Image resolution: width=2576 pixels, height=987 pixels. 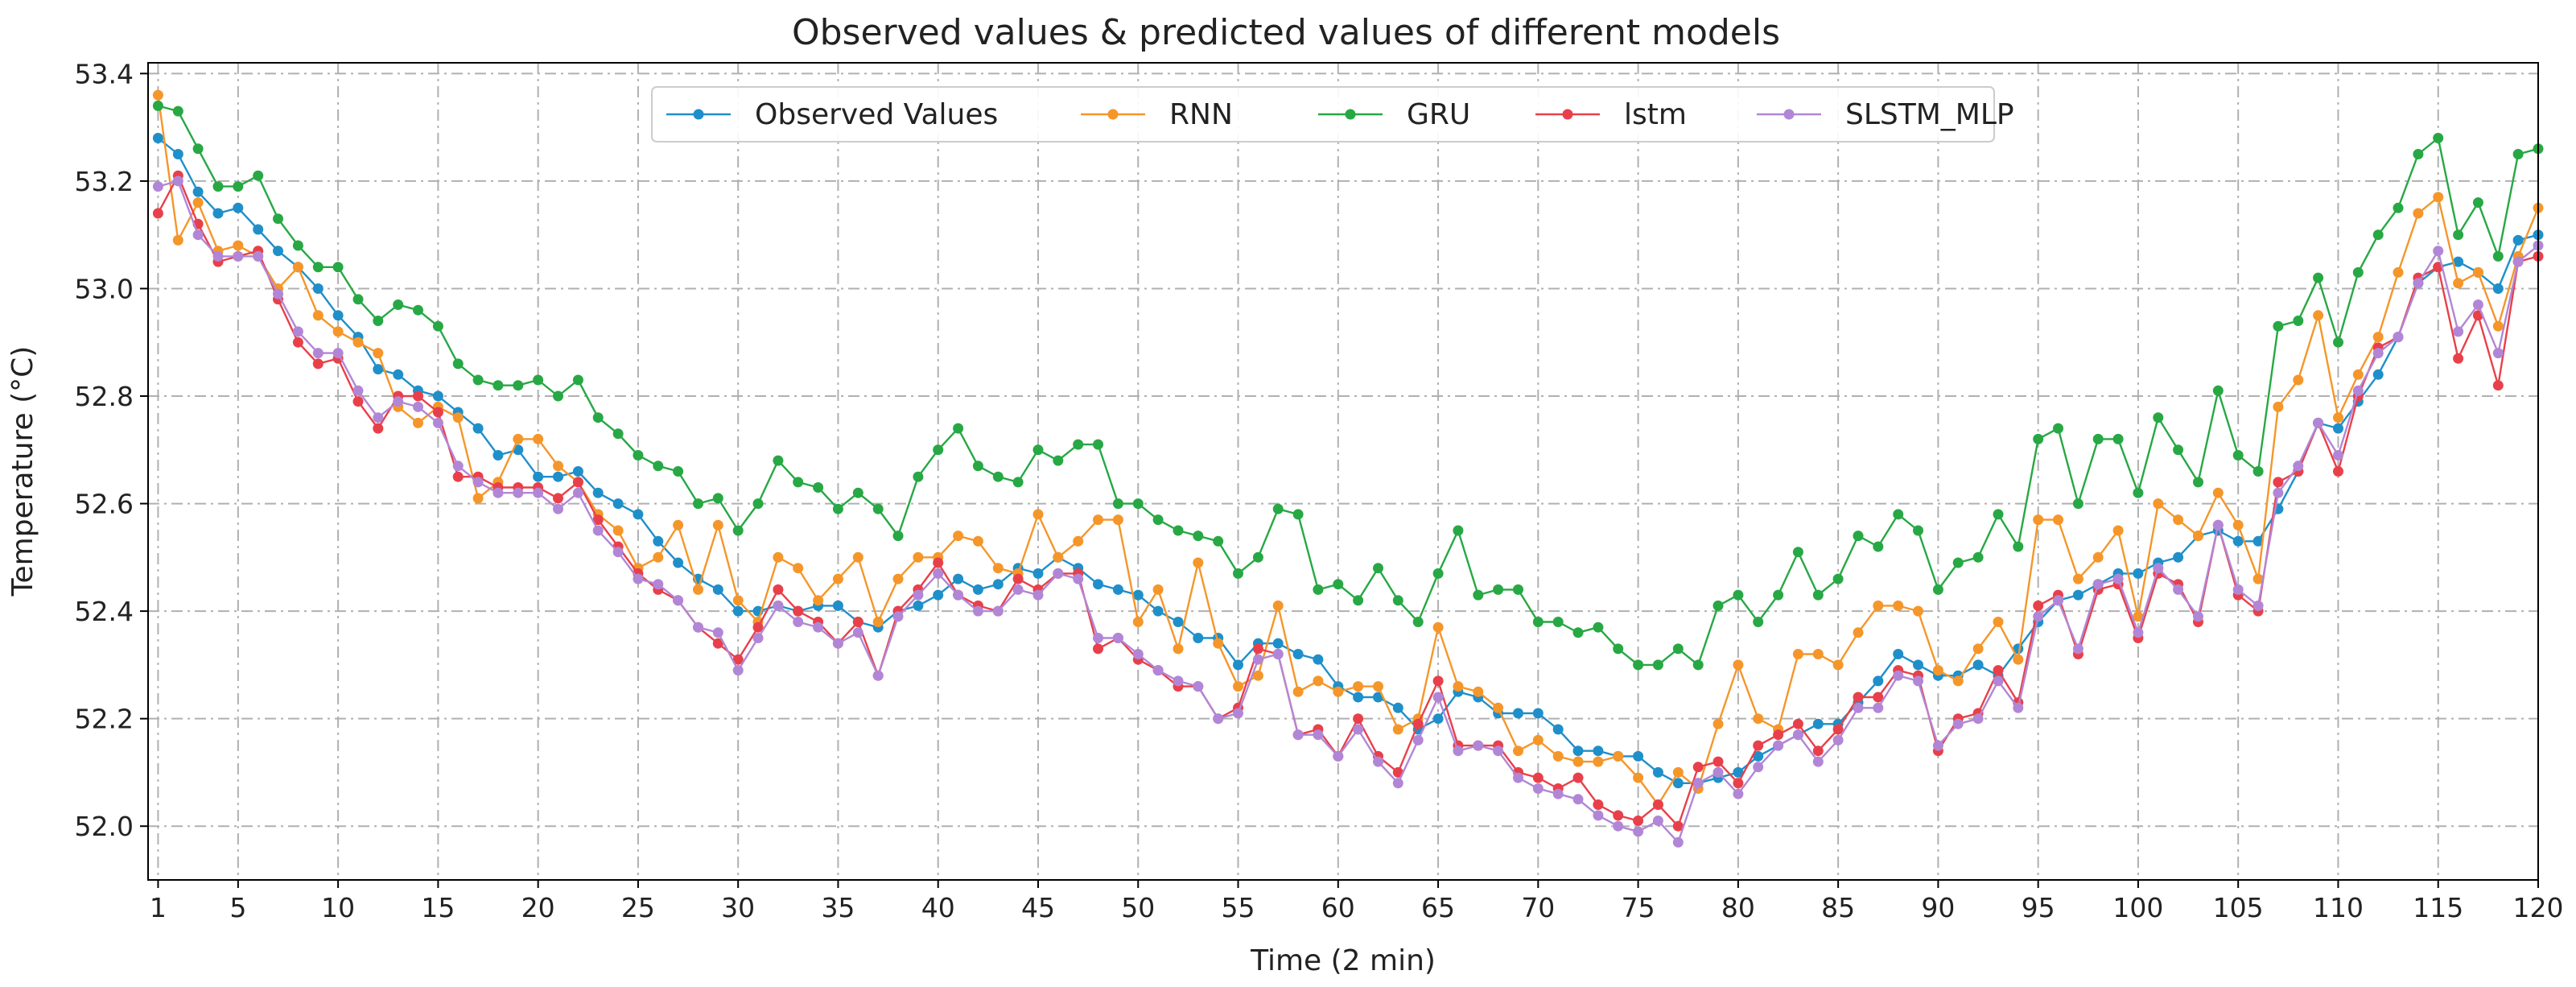 I want to click on legend-item: GRU, so click(x=1394, y=114).